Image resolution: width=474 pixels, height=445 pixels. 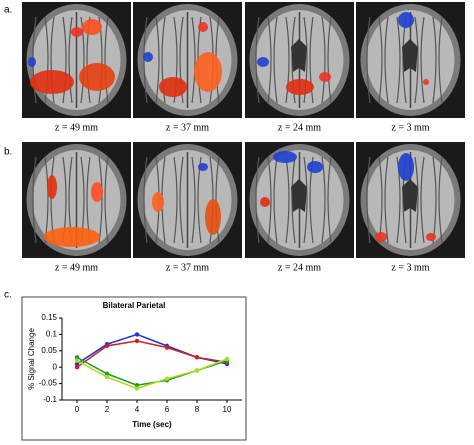 I want to click on x-tick-label: 6, so click(x=167, y=409).